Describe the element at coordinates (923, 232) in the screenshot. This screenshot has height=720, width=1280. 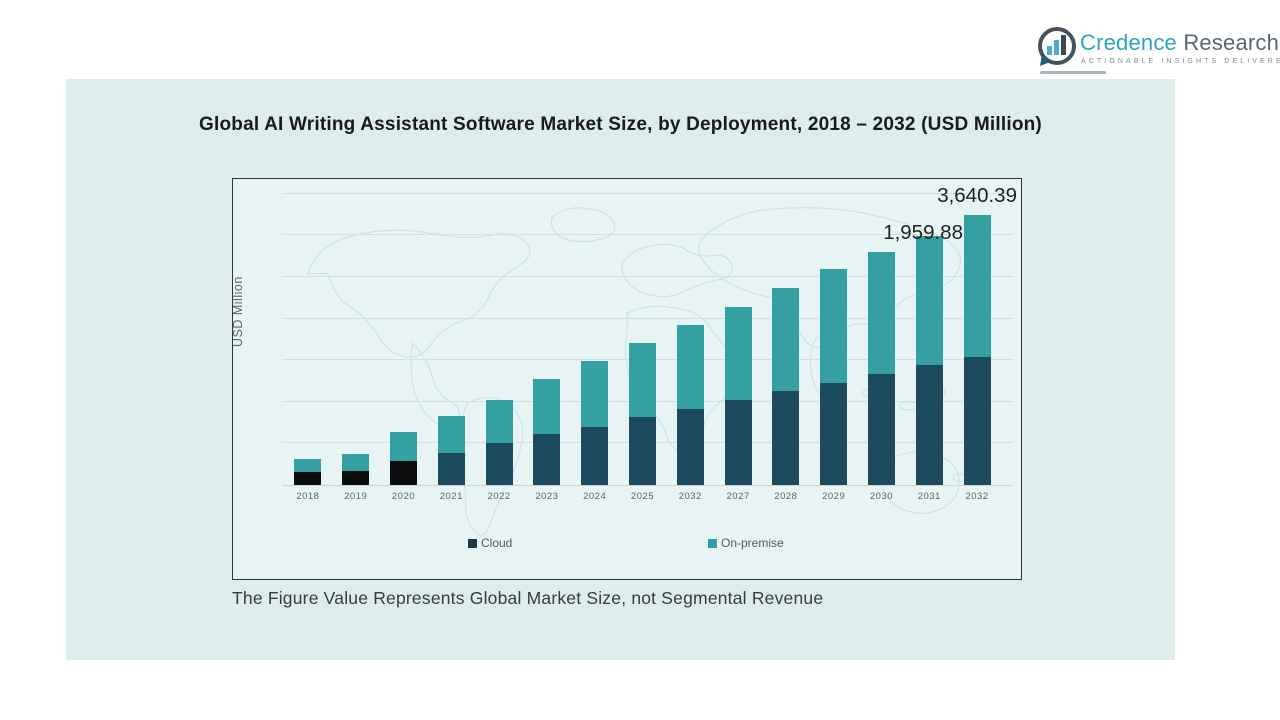
I see `data-label-2031: 1,959.88` at that location.